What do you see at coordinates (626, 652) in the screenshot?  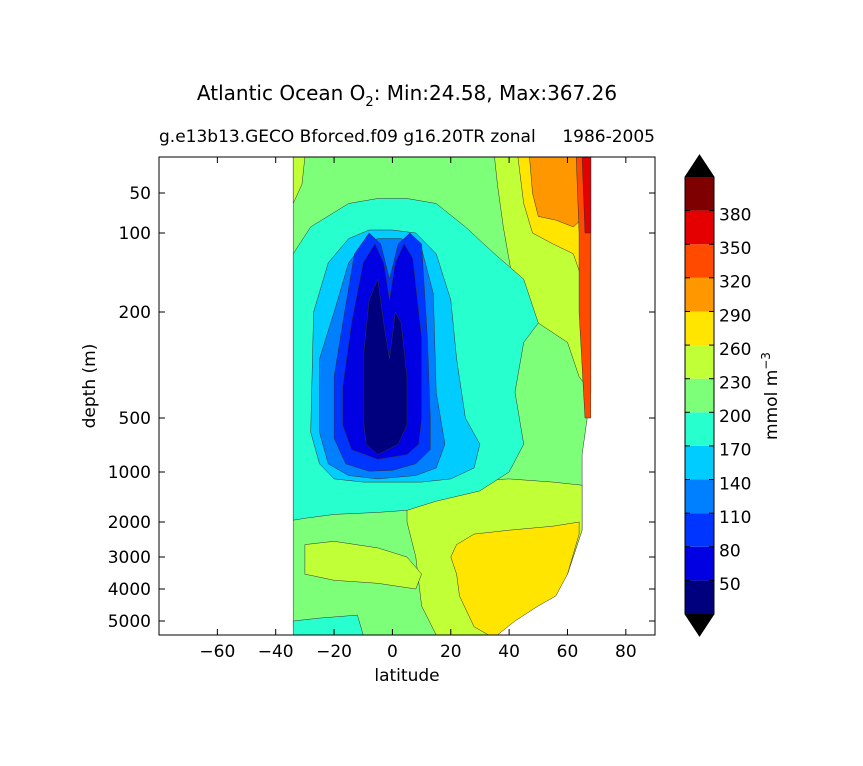 I see `x-tick-label: 80` at bounding box center [626, 652].